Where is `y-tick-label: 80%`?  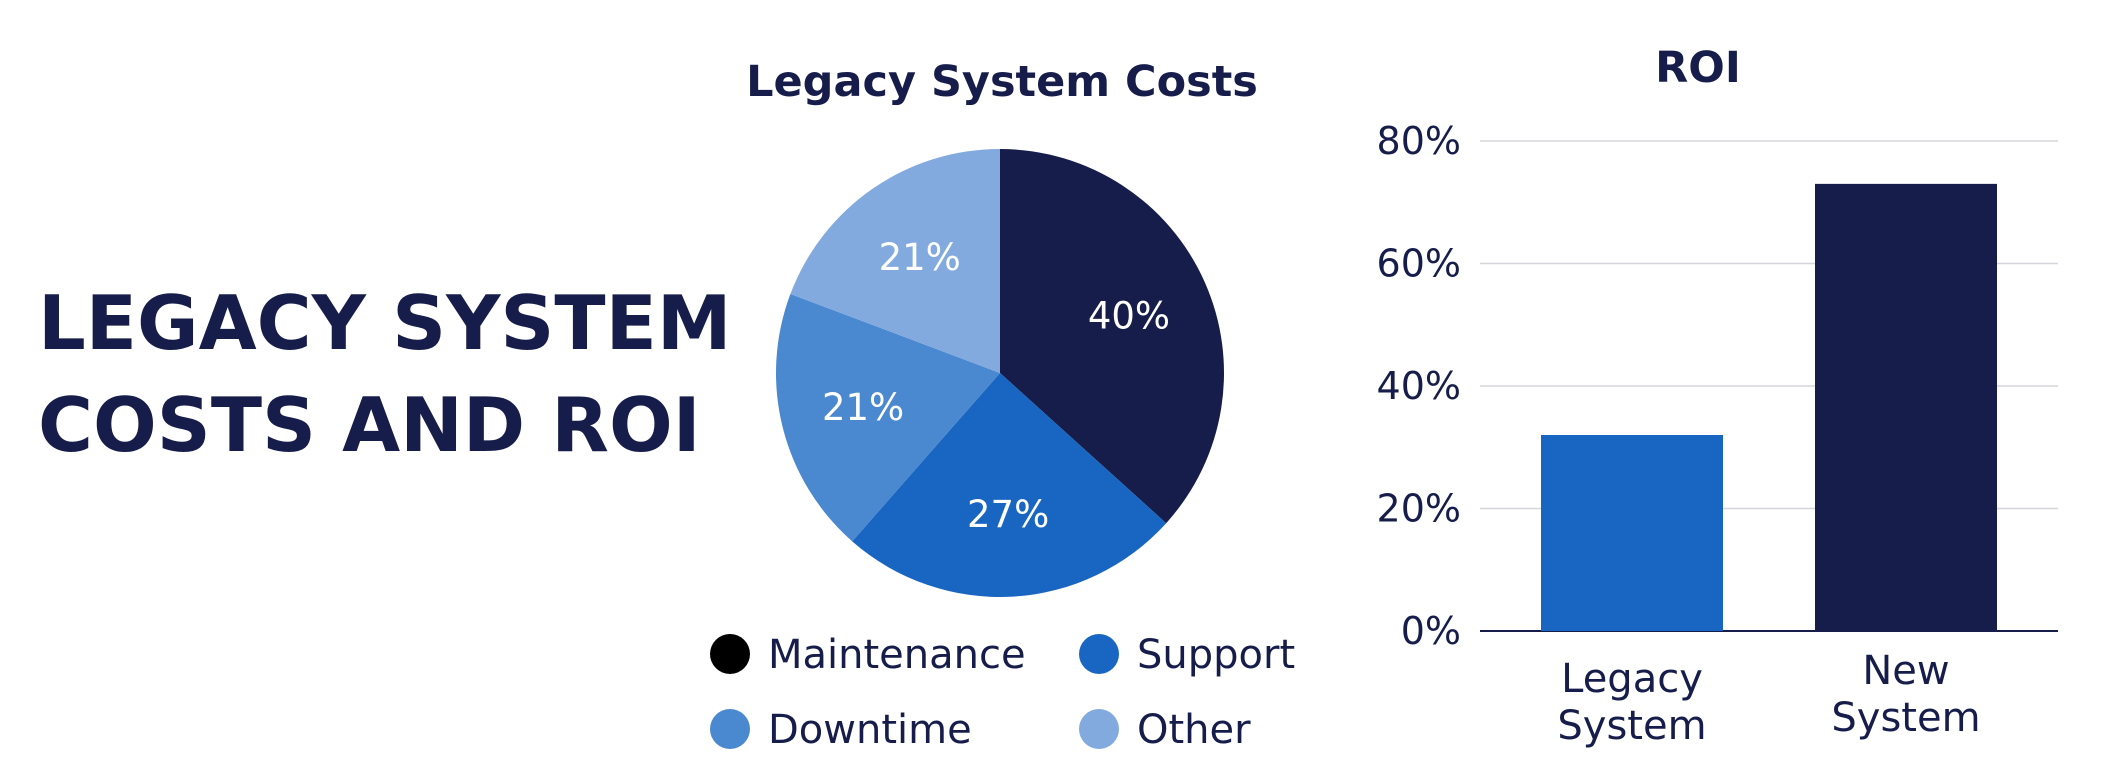
y-tick-label: 80% is located at coordinates (1419, 141).